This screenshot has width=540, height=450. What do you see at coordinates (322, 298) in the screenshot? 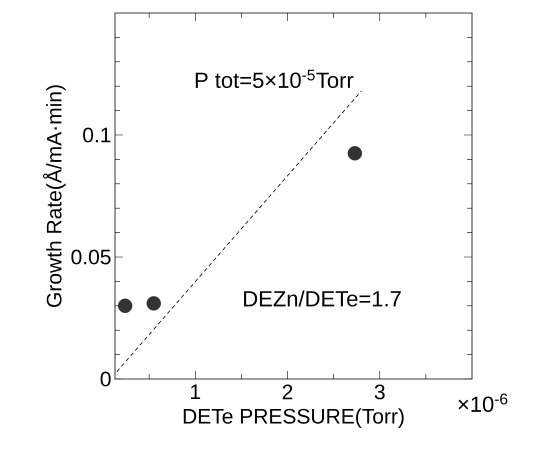
I see `annotation: DEZn/DETe=1.7` at bounding box center [322, 298].